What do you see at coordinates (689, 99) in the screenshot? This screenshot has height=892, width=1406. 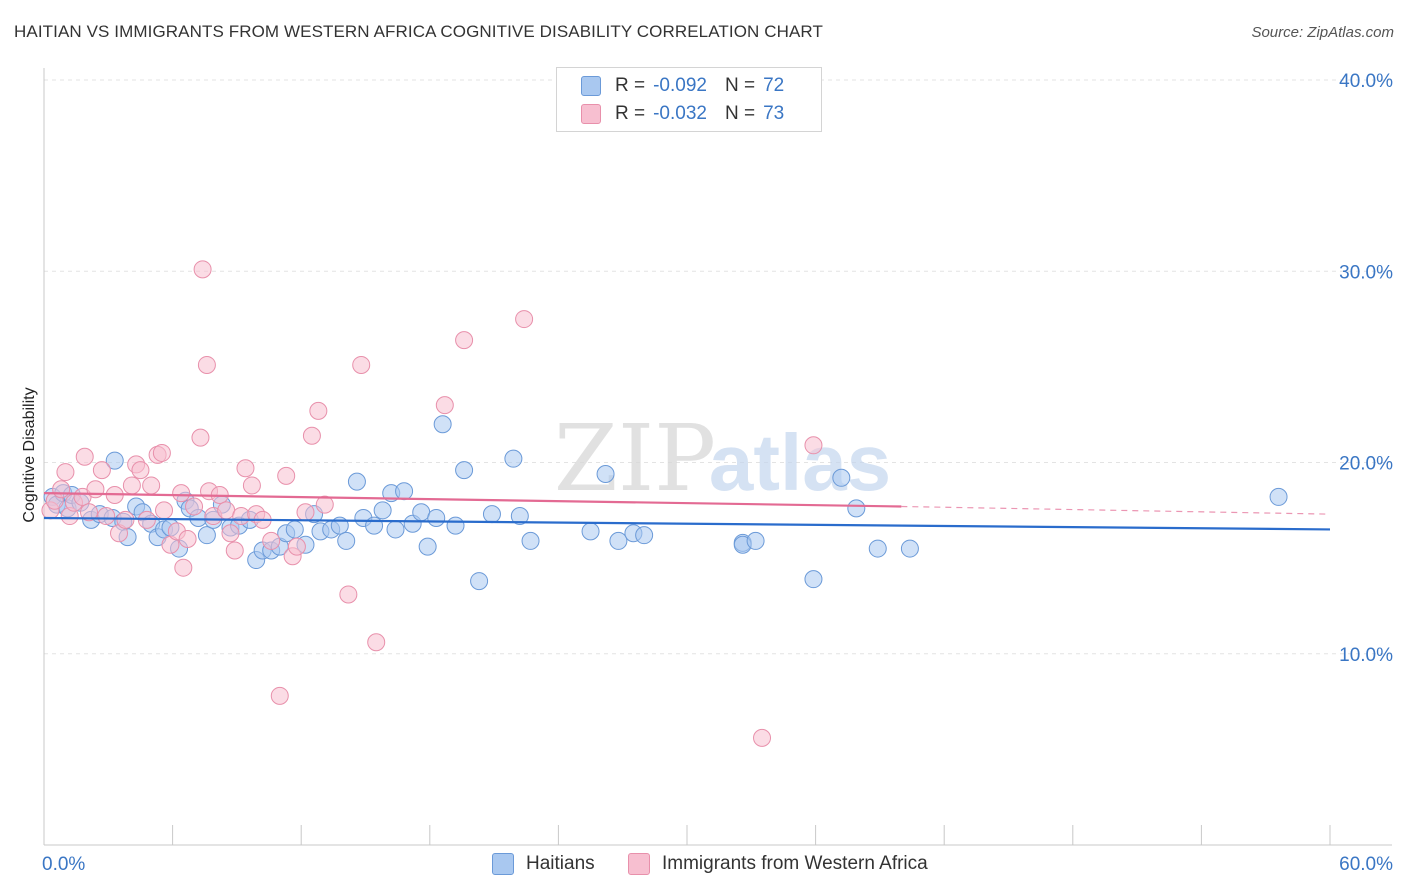 I see `correlation-legend: R = -0.092 N = 72 R = -0.032 N = 73` at bounding box center [689, 99].